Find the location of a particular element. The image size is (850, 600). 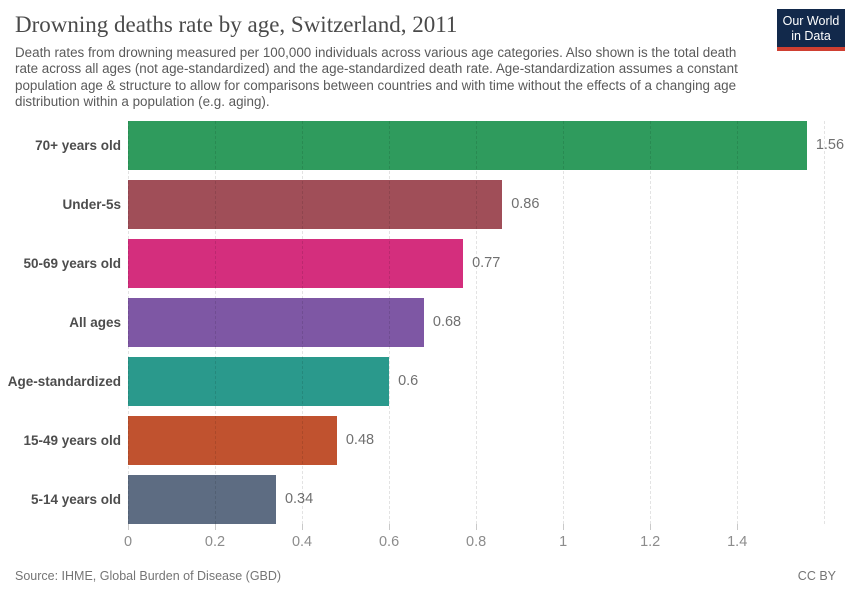

category-label: Age-standardized is located at coordinates (64, 381).